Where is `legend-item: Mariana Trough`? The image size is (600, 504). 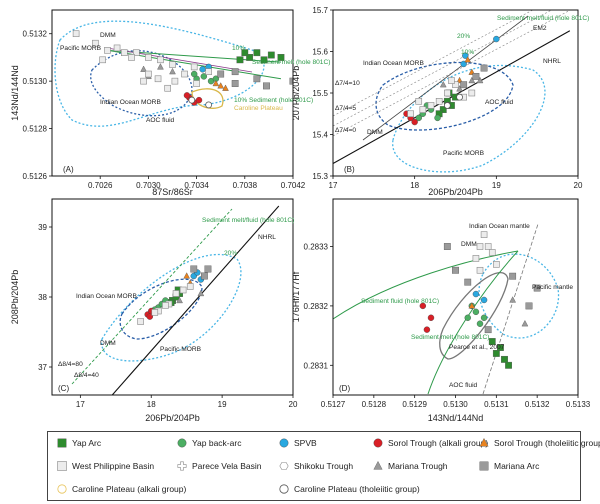 legend-item: Mariana Trough is located at coordinates (410, 466).